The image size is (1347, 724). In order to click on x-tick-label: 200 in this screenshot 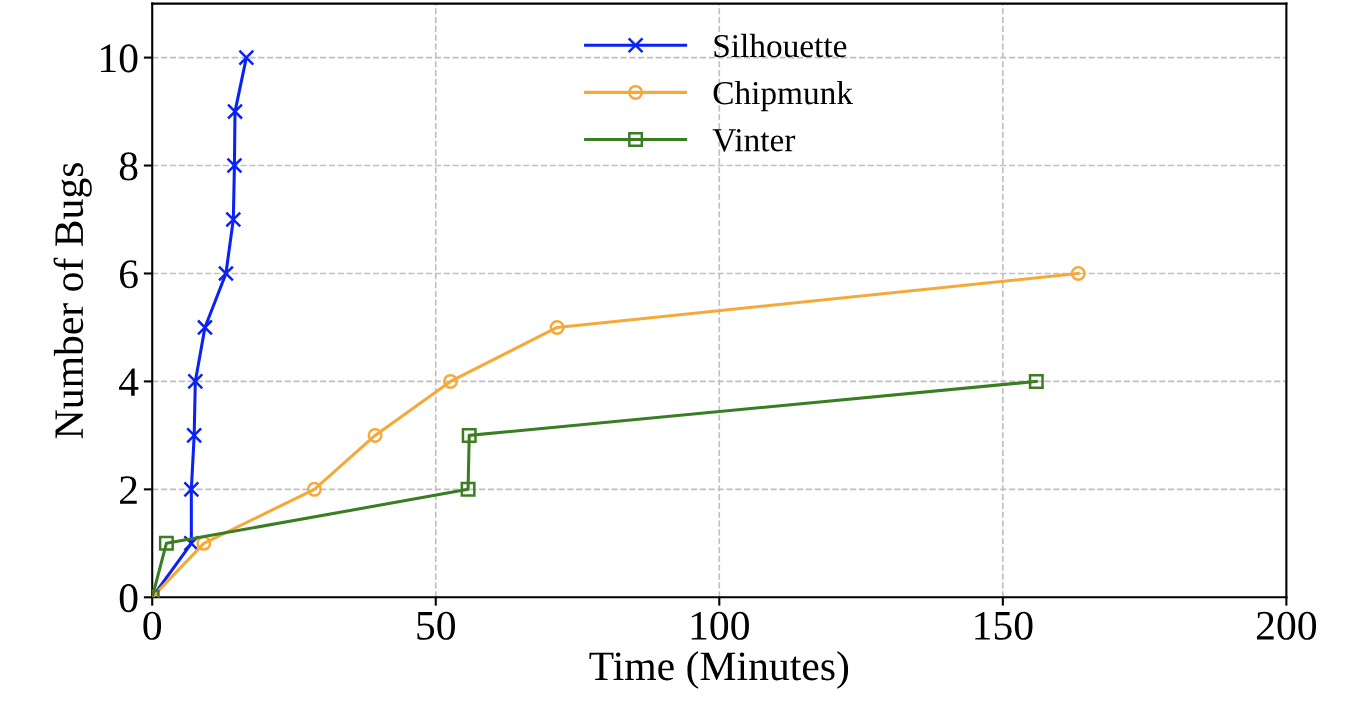, I will do `click(1286, 625)`.